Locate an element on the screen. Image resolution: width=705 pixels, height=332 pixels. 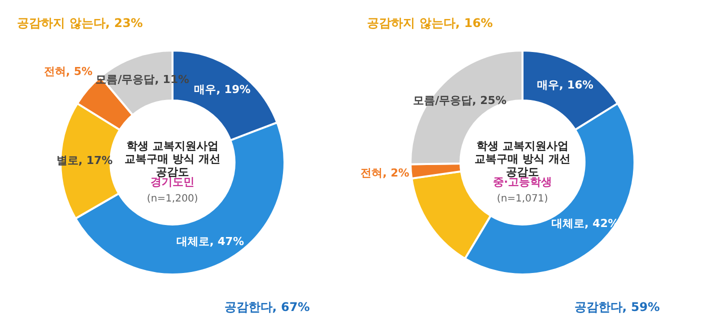
slice-label: 모름/무응답, 25% is located at coordinates (459, 100).